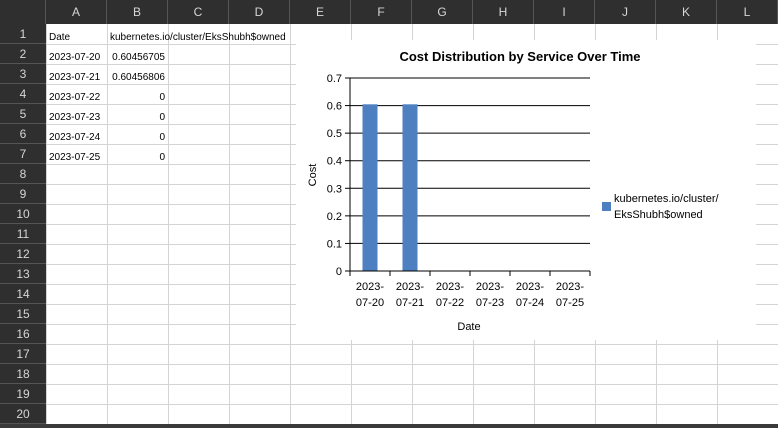 The image size is (778, 428). What do you see at coordinates (23, 74) in the screenshot?
I see `row-header-3: 3` at bounding box center [23, 74].